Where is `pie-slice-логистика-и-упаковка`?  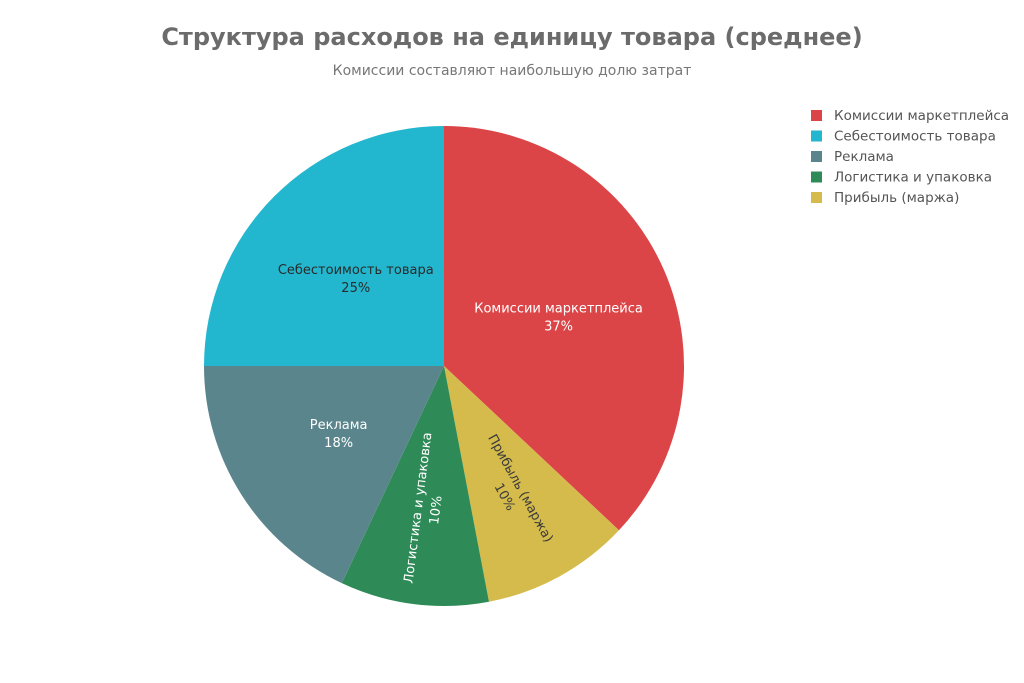 pie-slice-логистика-и-упаковка is located at coordinates (415, 486).